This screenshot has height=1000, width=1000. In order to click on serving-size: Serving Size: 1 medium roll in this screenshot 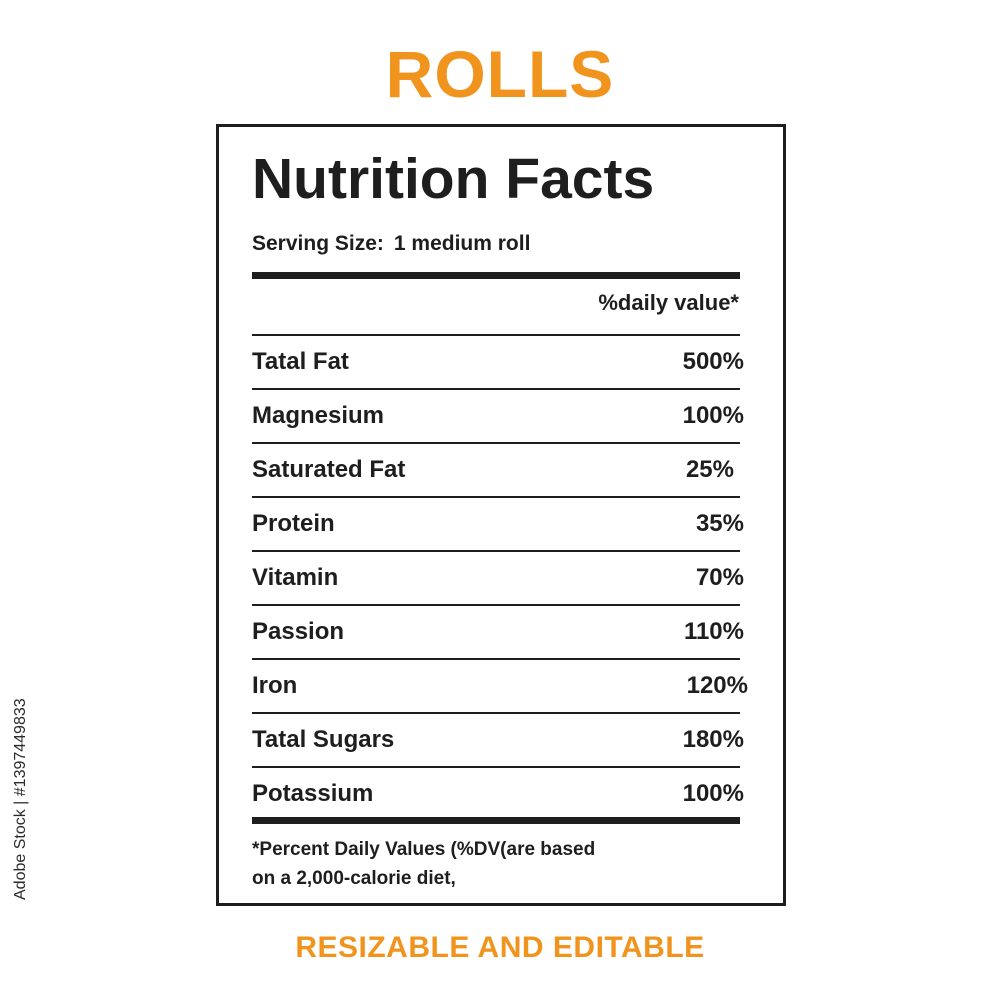, I will do `click(391, 244)`.